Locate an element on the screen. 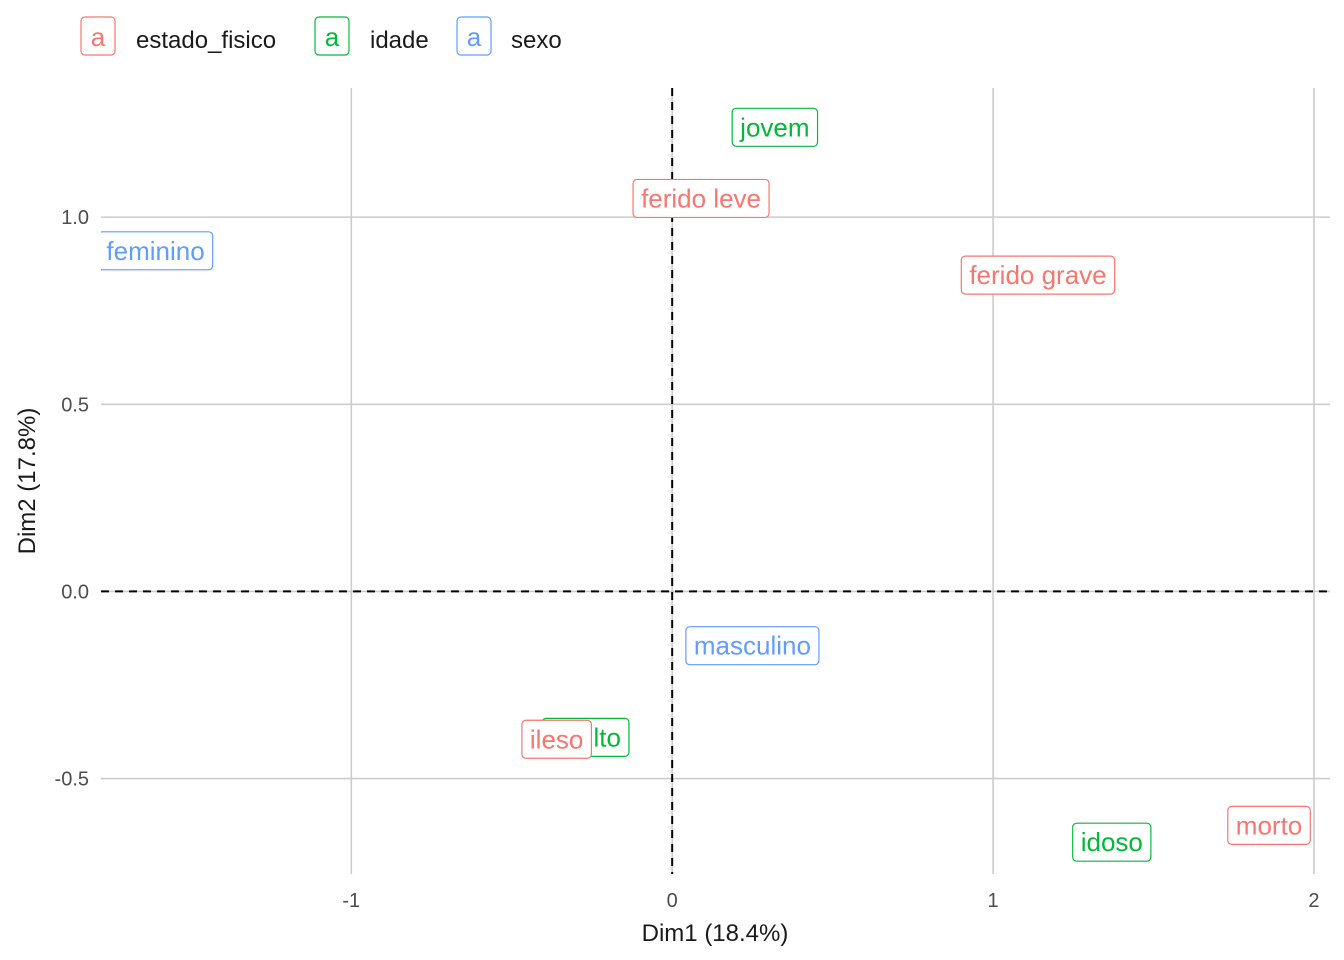 The width and height of the screenshot is (1344, 960). point-label-ferido-leve: ferido leve is located at coordinates (701, 198).